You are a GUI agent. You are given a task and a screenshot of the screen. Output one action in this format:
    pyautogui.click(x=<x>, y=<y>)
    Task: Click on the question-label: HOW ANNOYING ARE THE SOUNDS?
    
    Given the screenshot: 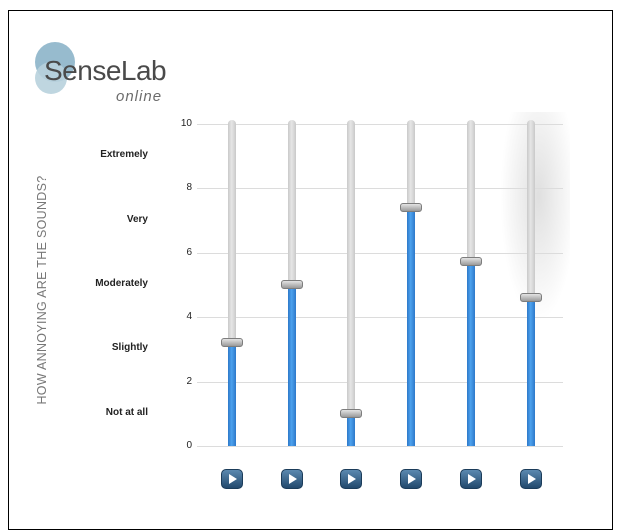 What is the action you would take?
    pyautogui.click(x=42, y=290)
    